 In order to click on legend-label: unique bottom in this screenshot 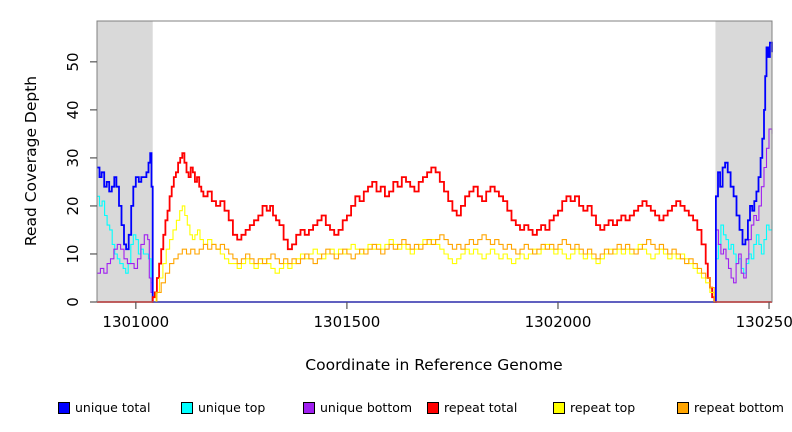, I will do `click(366, 407)`.